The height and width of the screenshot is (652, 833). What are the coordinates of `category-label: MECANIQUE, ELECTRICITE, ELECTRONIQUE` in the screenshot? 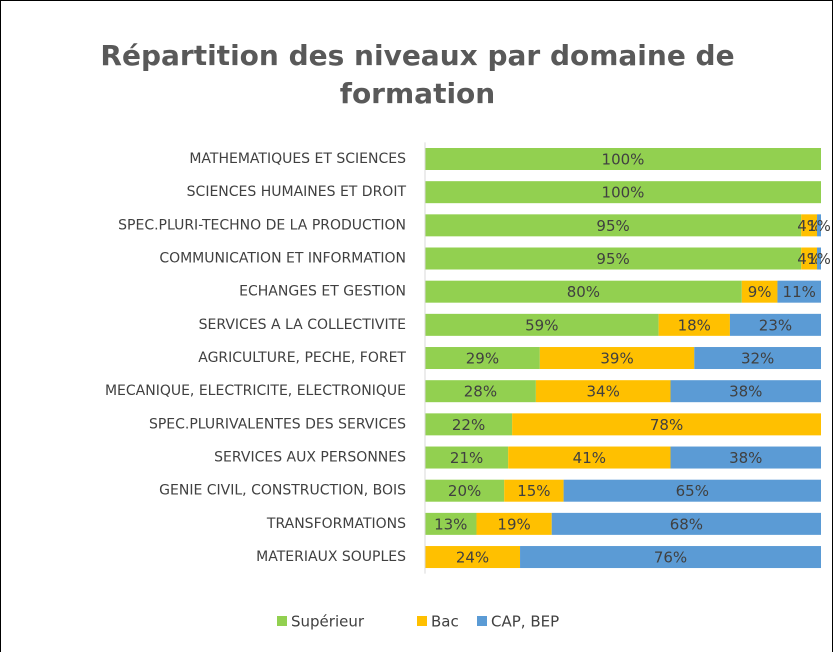 It's located at (255, 391).